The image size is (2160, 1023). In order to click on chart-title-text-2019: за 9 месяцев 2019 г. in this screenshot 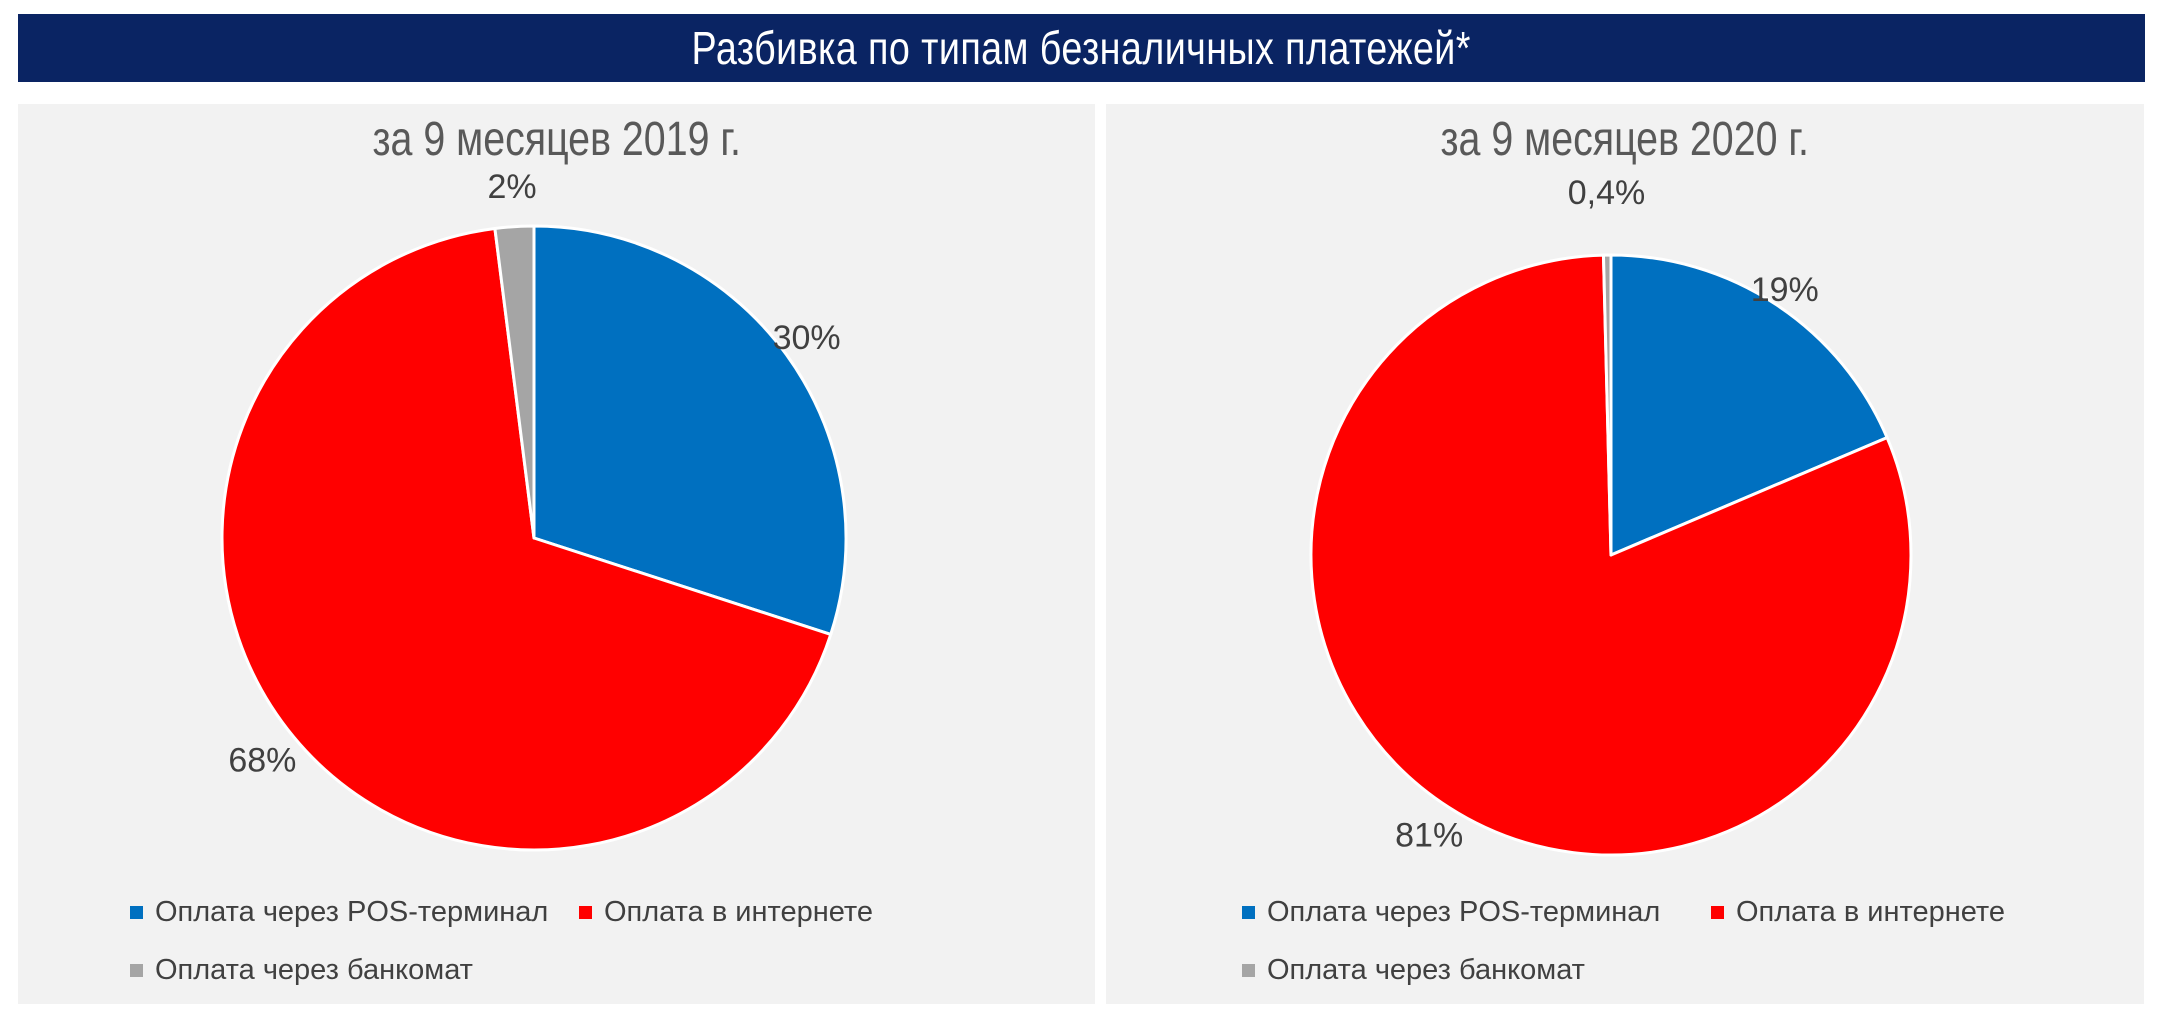, I will do `click(556, 139)`.